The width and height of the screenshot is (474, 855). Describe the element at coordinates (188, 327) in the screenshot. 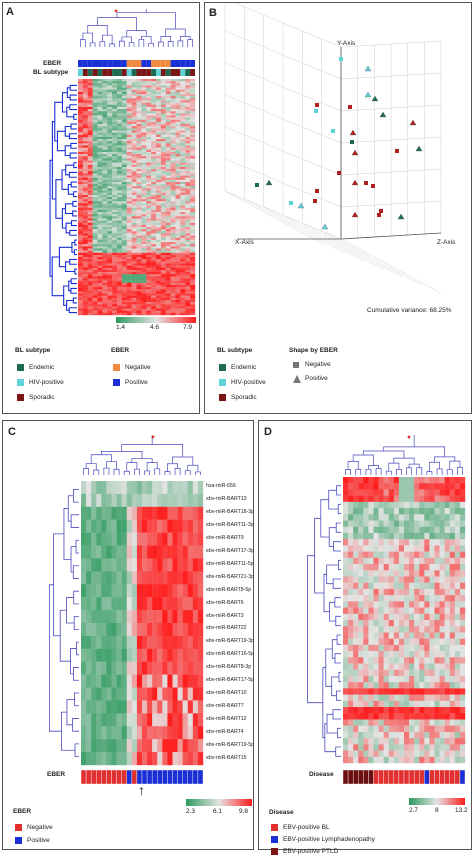

I see `scale-tick-high: 7.9` at that location.